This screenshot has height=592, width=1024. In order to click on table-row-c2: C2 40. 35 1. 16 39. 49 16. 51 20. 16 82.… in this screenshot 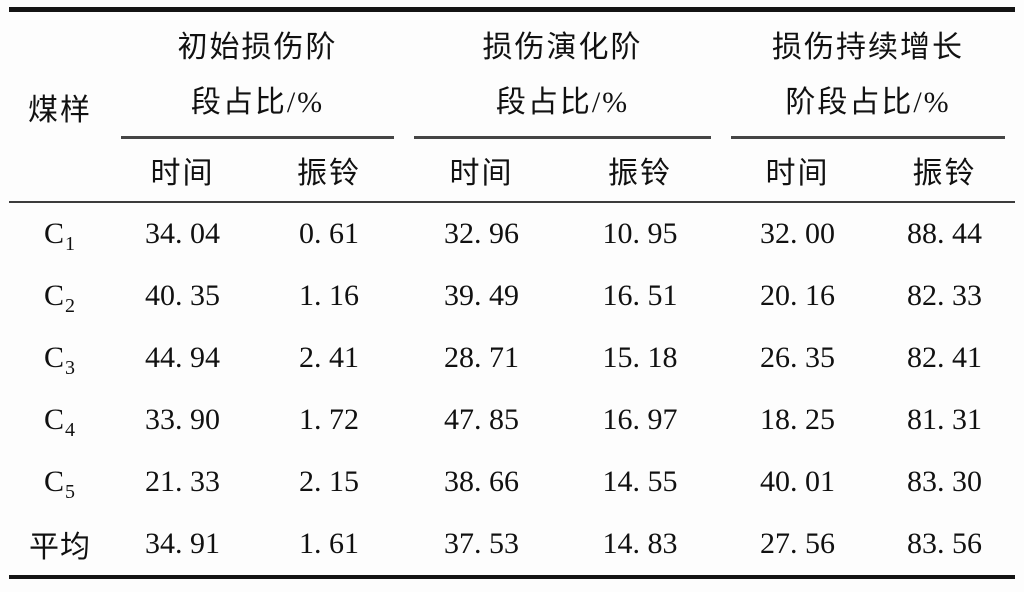, I will do `click(512, 296)`.